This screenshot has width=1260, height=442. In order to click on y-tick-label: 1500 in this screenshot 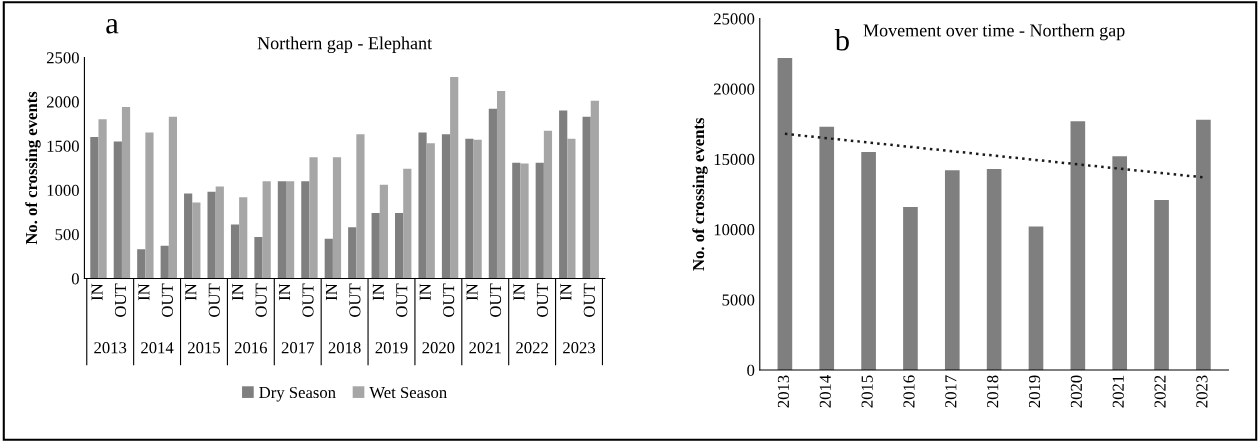, I will do `click(63, 146)`.